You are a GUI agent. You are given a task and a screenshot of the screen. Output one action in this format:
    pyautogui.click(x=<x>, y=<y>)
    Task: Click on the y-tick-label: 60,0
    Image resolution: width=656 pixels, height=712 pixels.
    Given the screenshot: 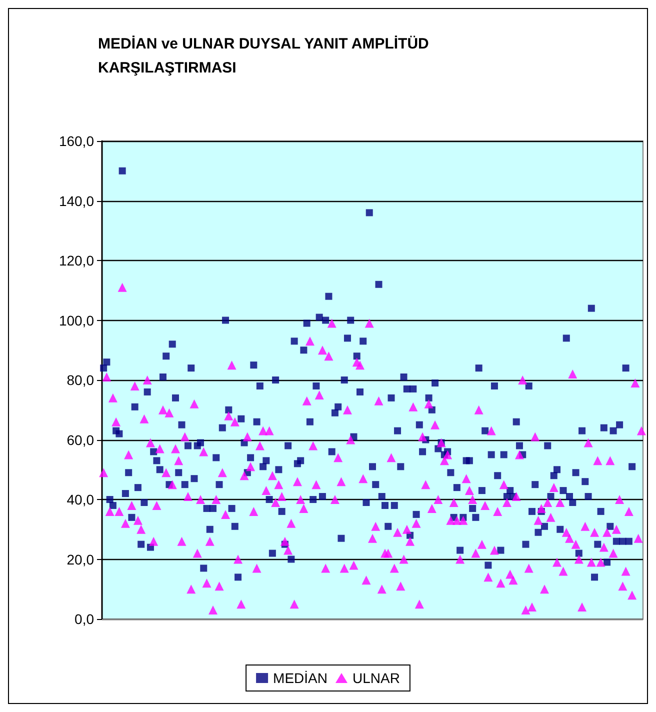 What is the action you would take?
    pyautogui.click(x=80, y=440)
    